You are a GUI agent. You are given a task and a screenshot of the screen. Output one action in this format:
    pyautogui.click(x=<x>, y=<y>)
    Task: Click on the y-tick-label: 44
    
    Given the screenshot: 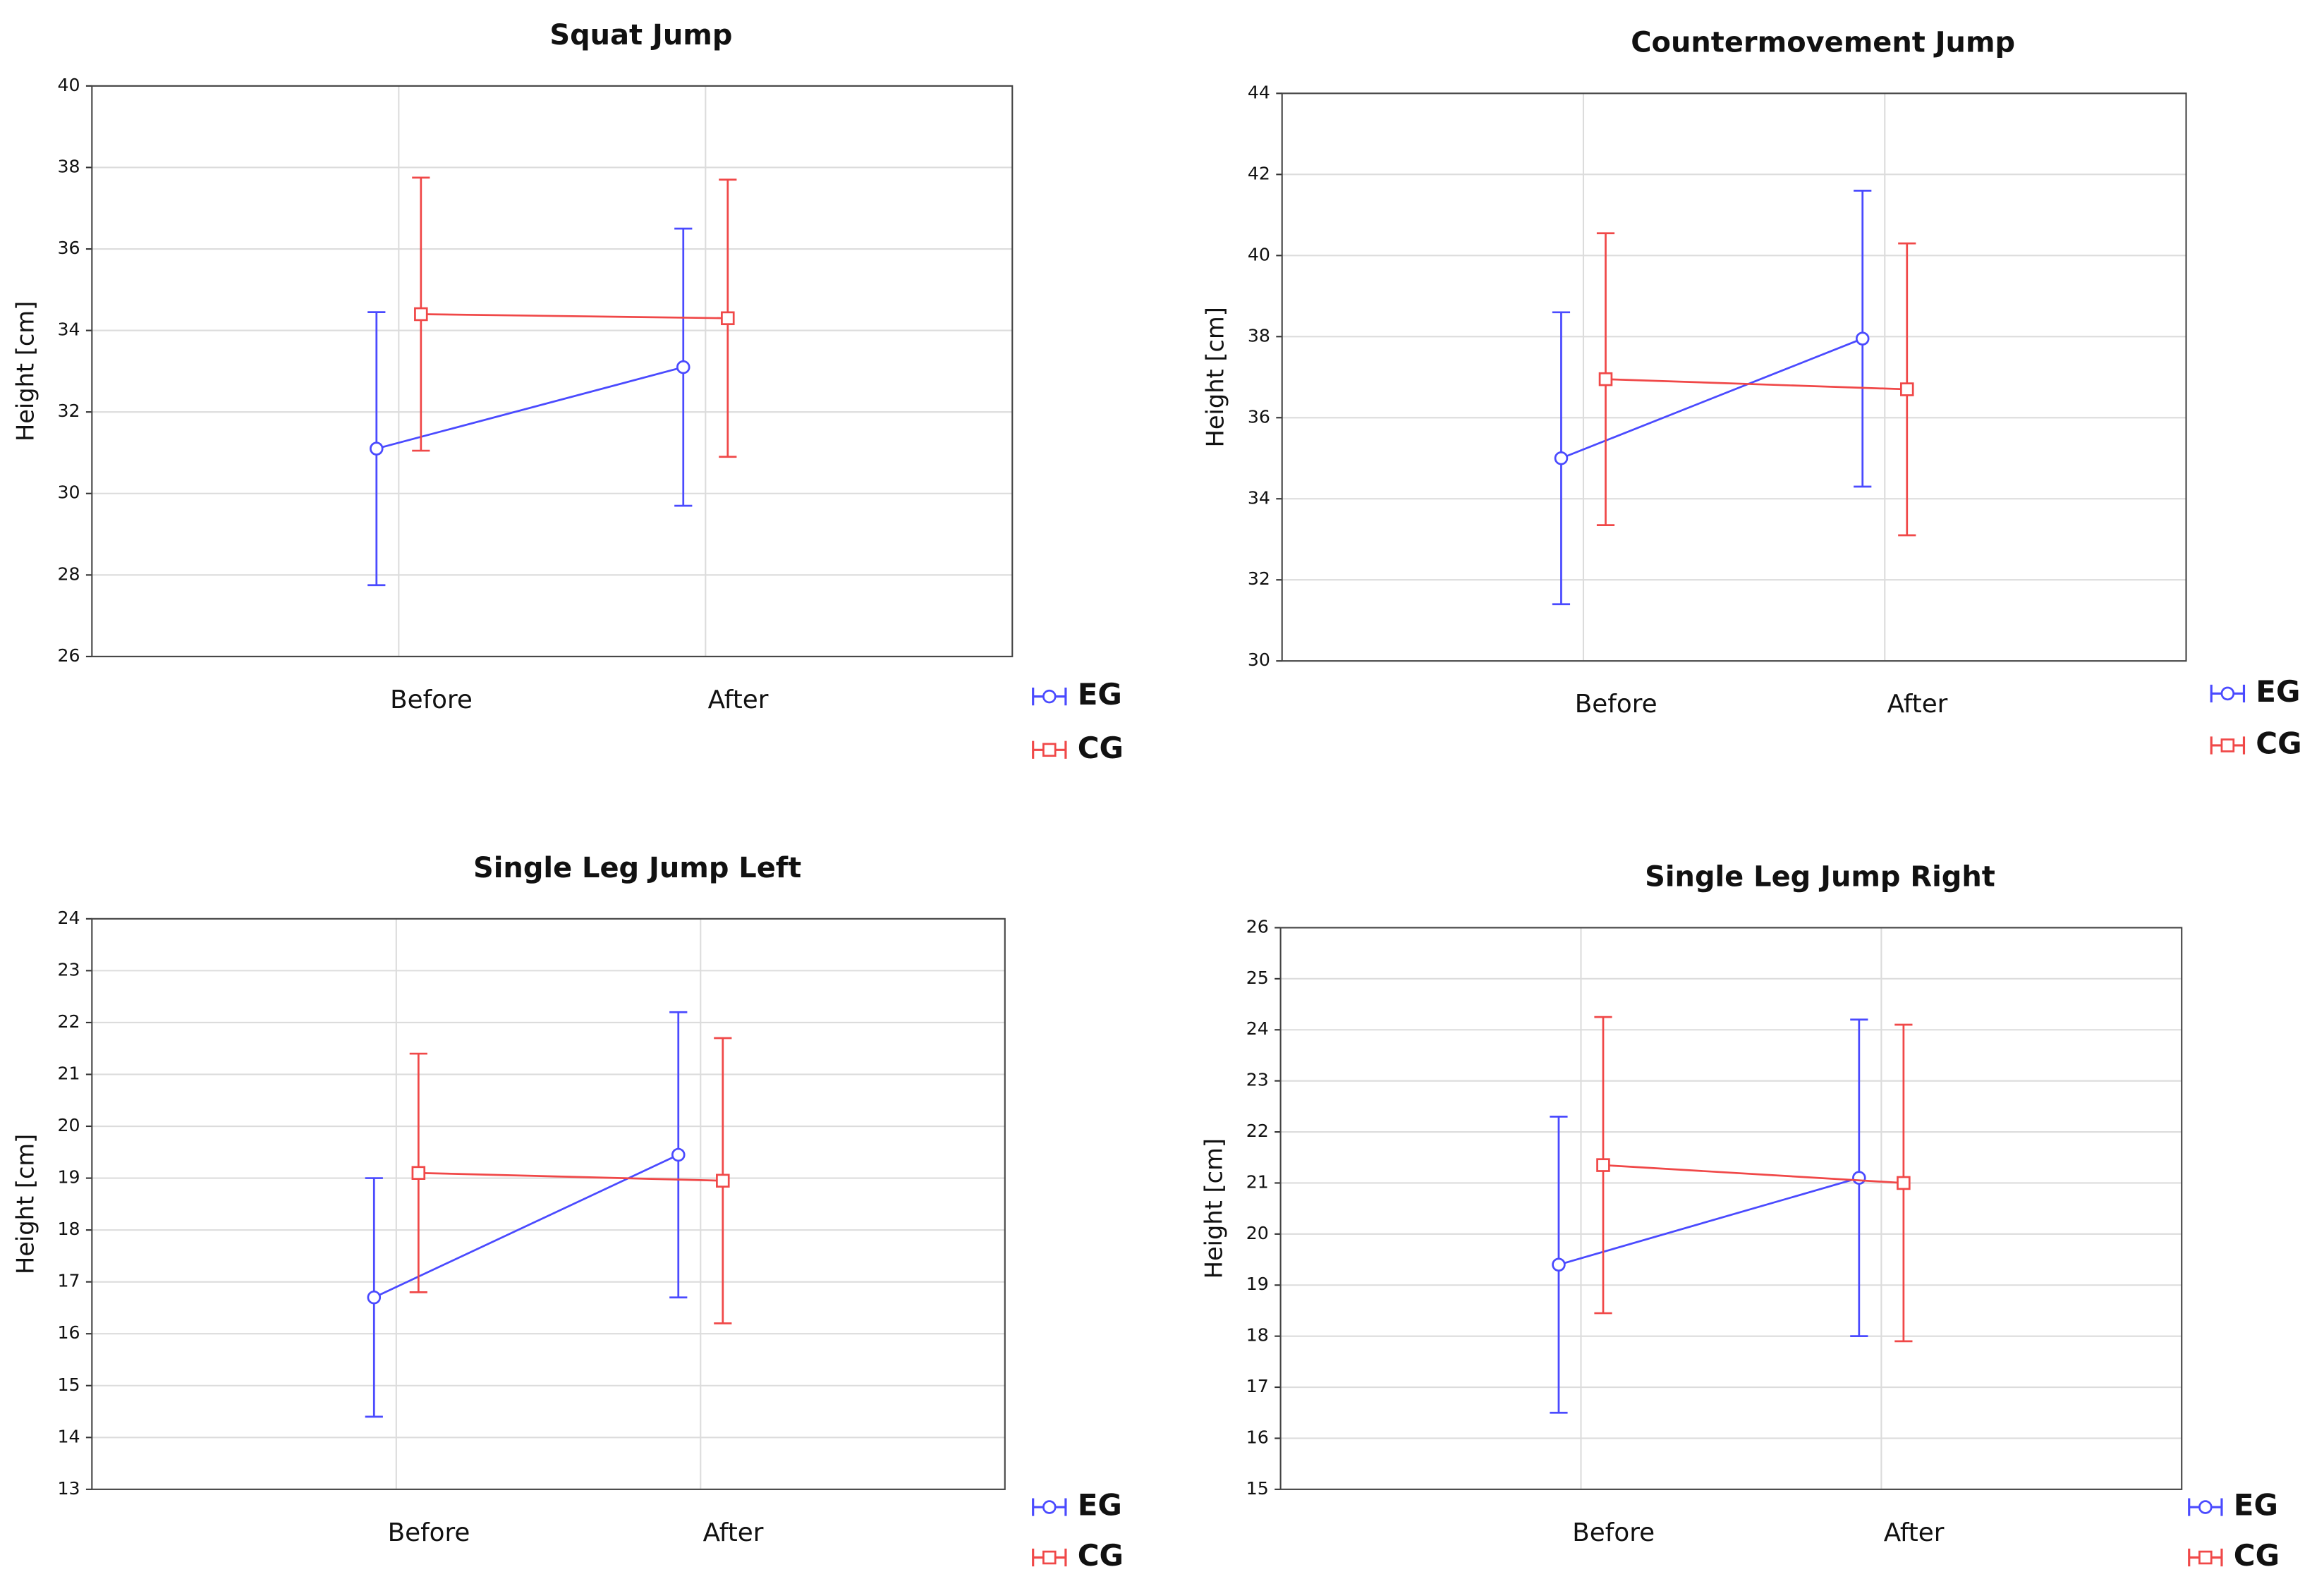 What is the action you would take?
    pyautogui.click(x=1259, y=92)
    